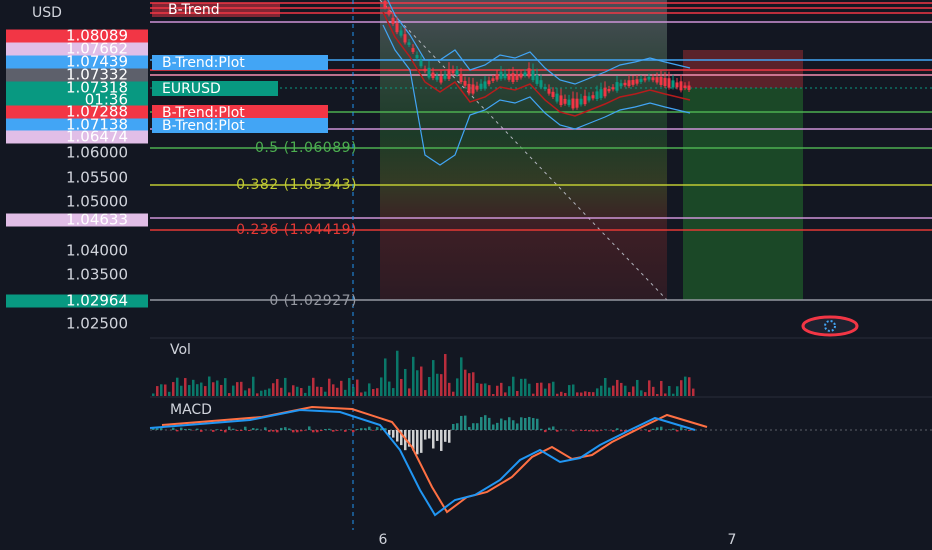 The height and width of the screenshot is (550, 932). What do you see at coordinates (191, 410) in the screenshot?
I see `pane-label: MACD` at bounding box center [191, 410].